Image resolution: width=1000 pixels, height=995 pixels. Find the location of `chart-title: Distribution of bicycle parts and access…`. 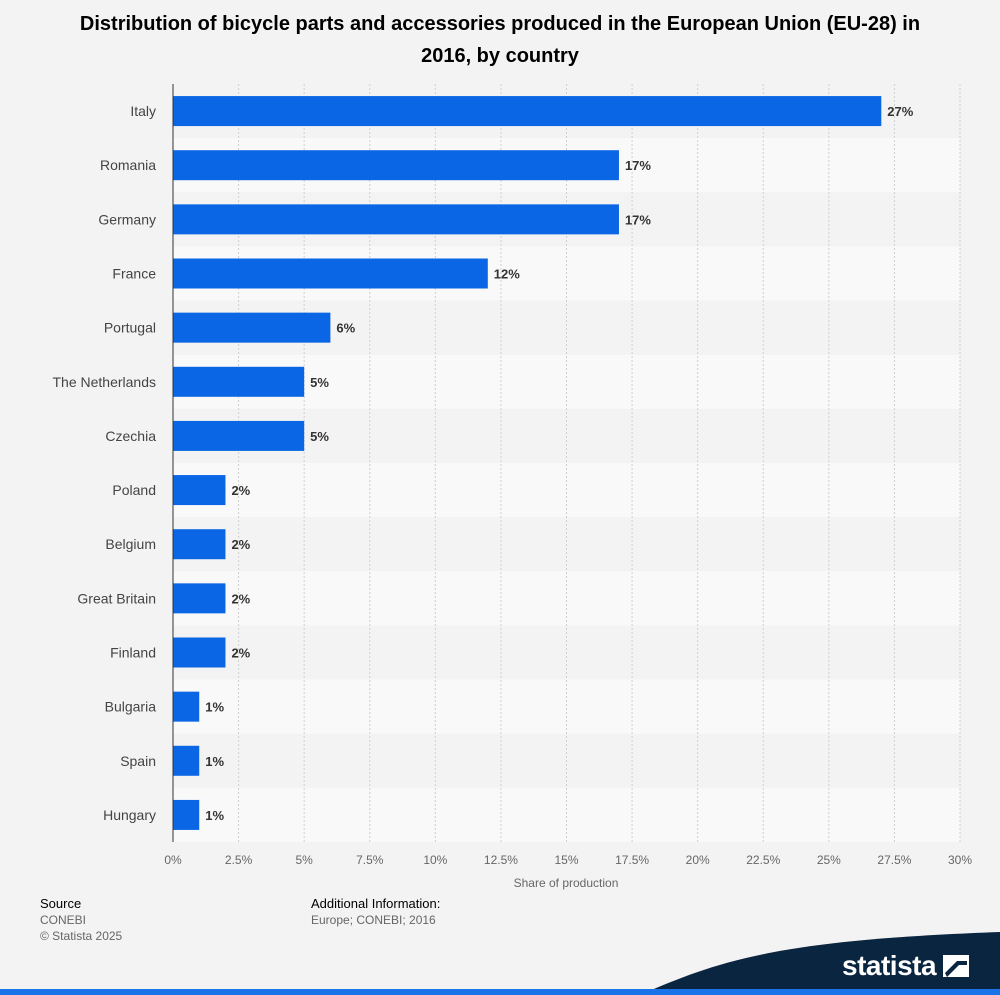

chart-title: Distribution of bicycle parts and access… is located at coordinates (500, 40).